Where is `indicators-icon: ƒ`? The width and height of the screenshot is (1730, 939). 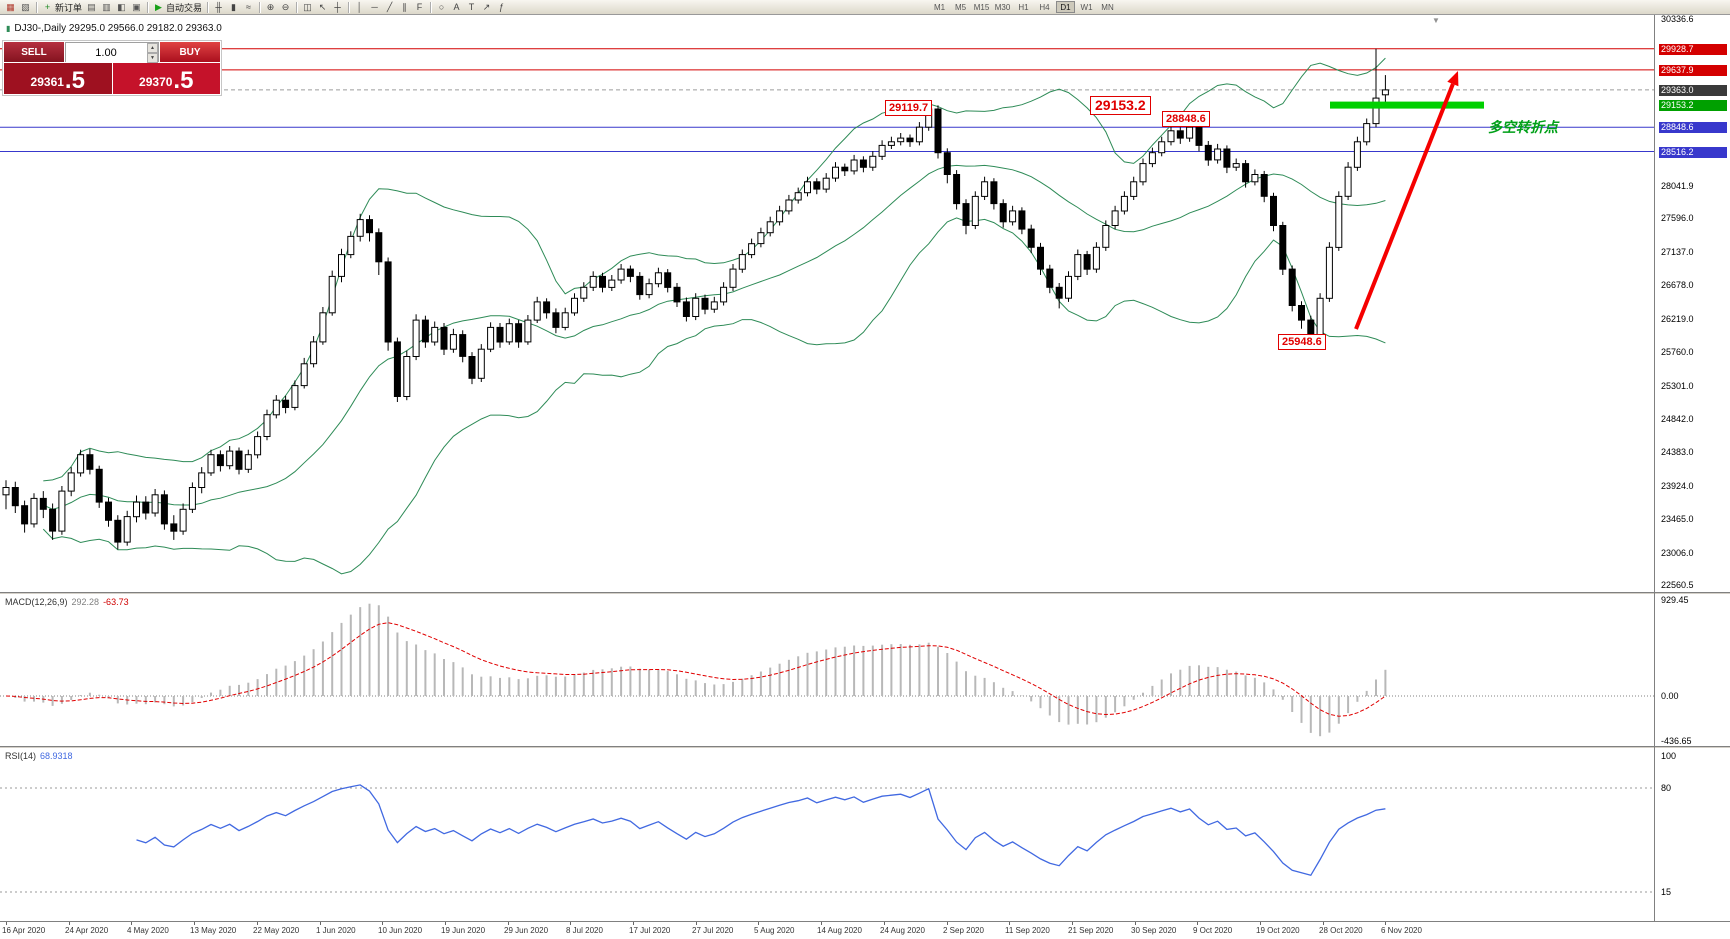 indicators-icon: ƒ is located at coordinates (501, 7).